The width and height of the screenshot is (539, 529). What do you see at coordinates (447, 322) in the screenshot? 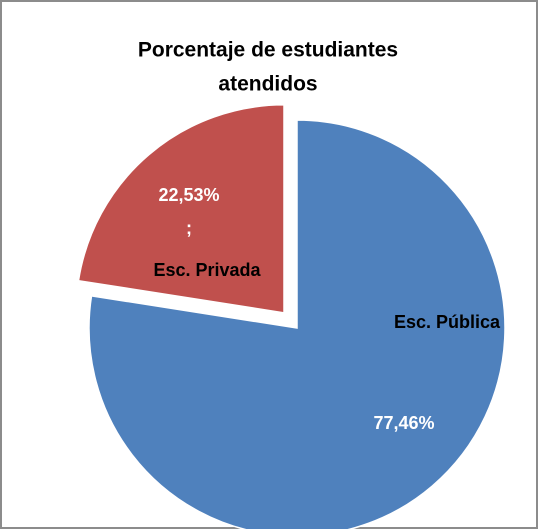
I see `slice-label: Esc. Pública` at bounding box center [447, 322].